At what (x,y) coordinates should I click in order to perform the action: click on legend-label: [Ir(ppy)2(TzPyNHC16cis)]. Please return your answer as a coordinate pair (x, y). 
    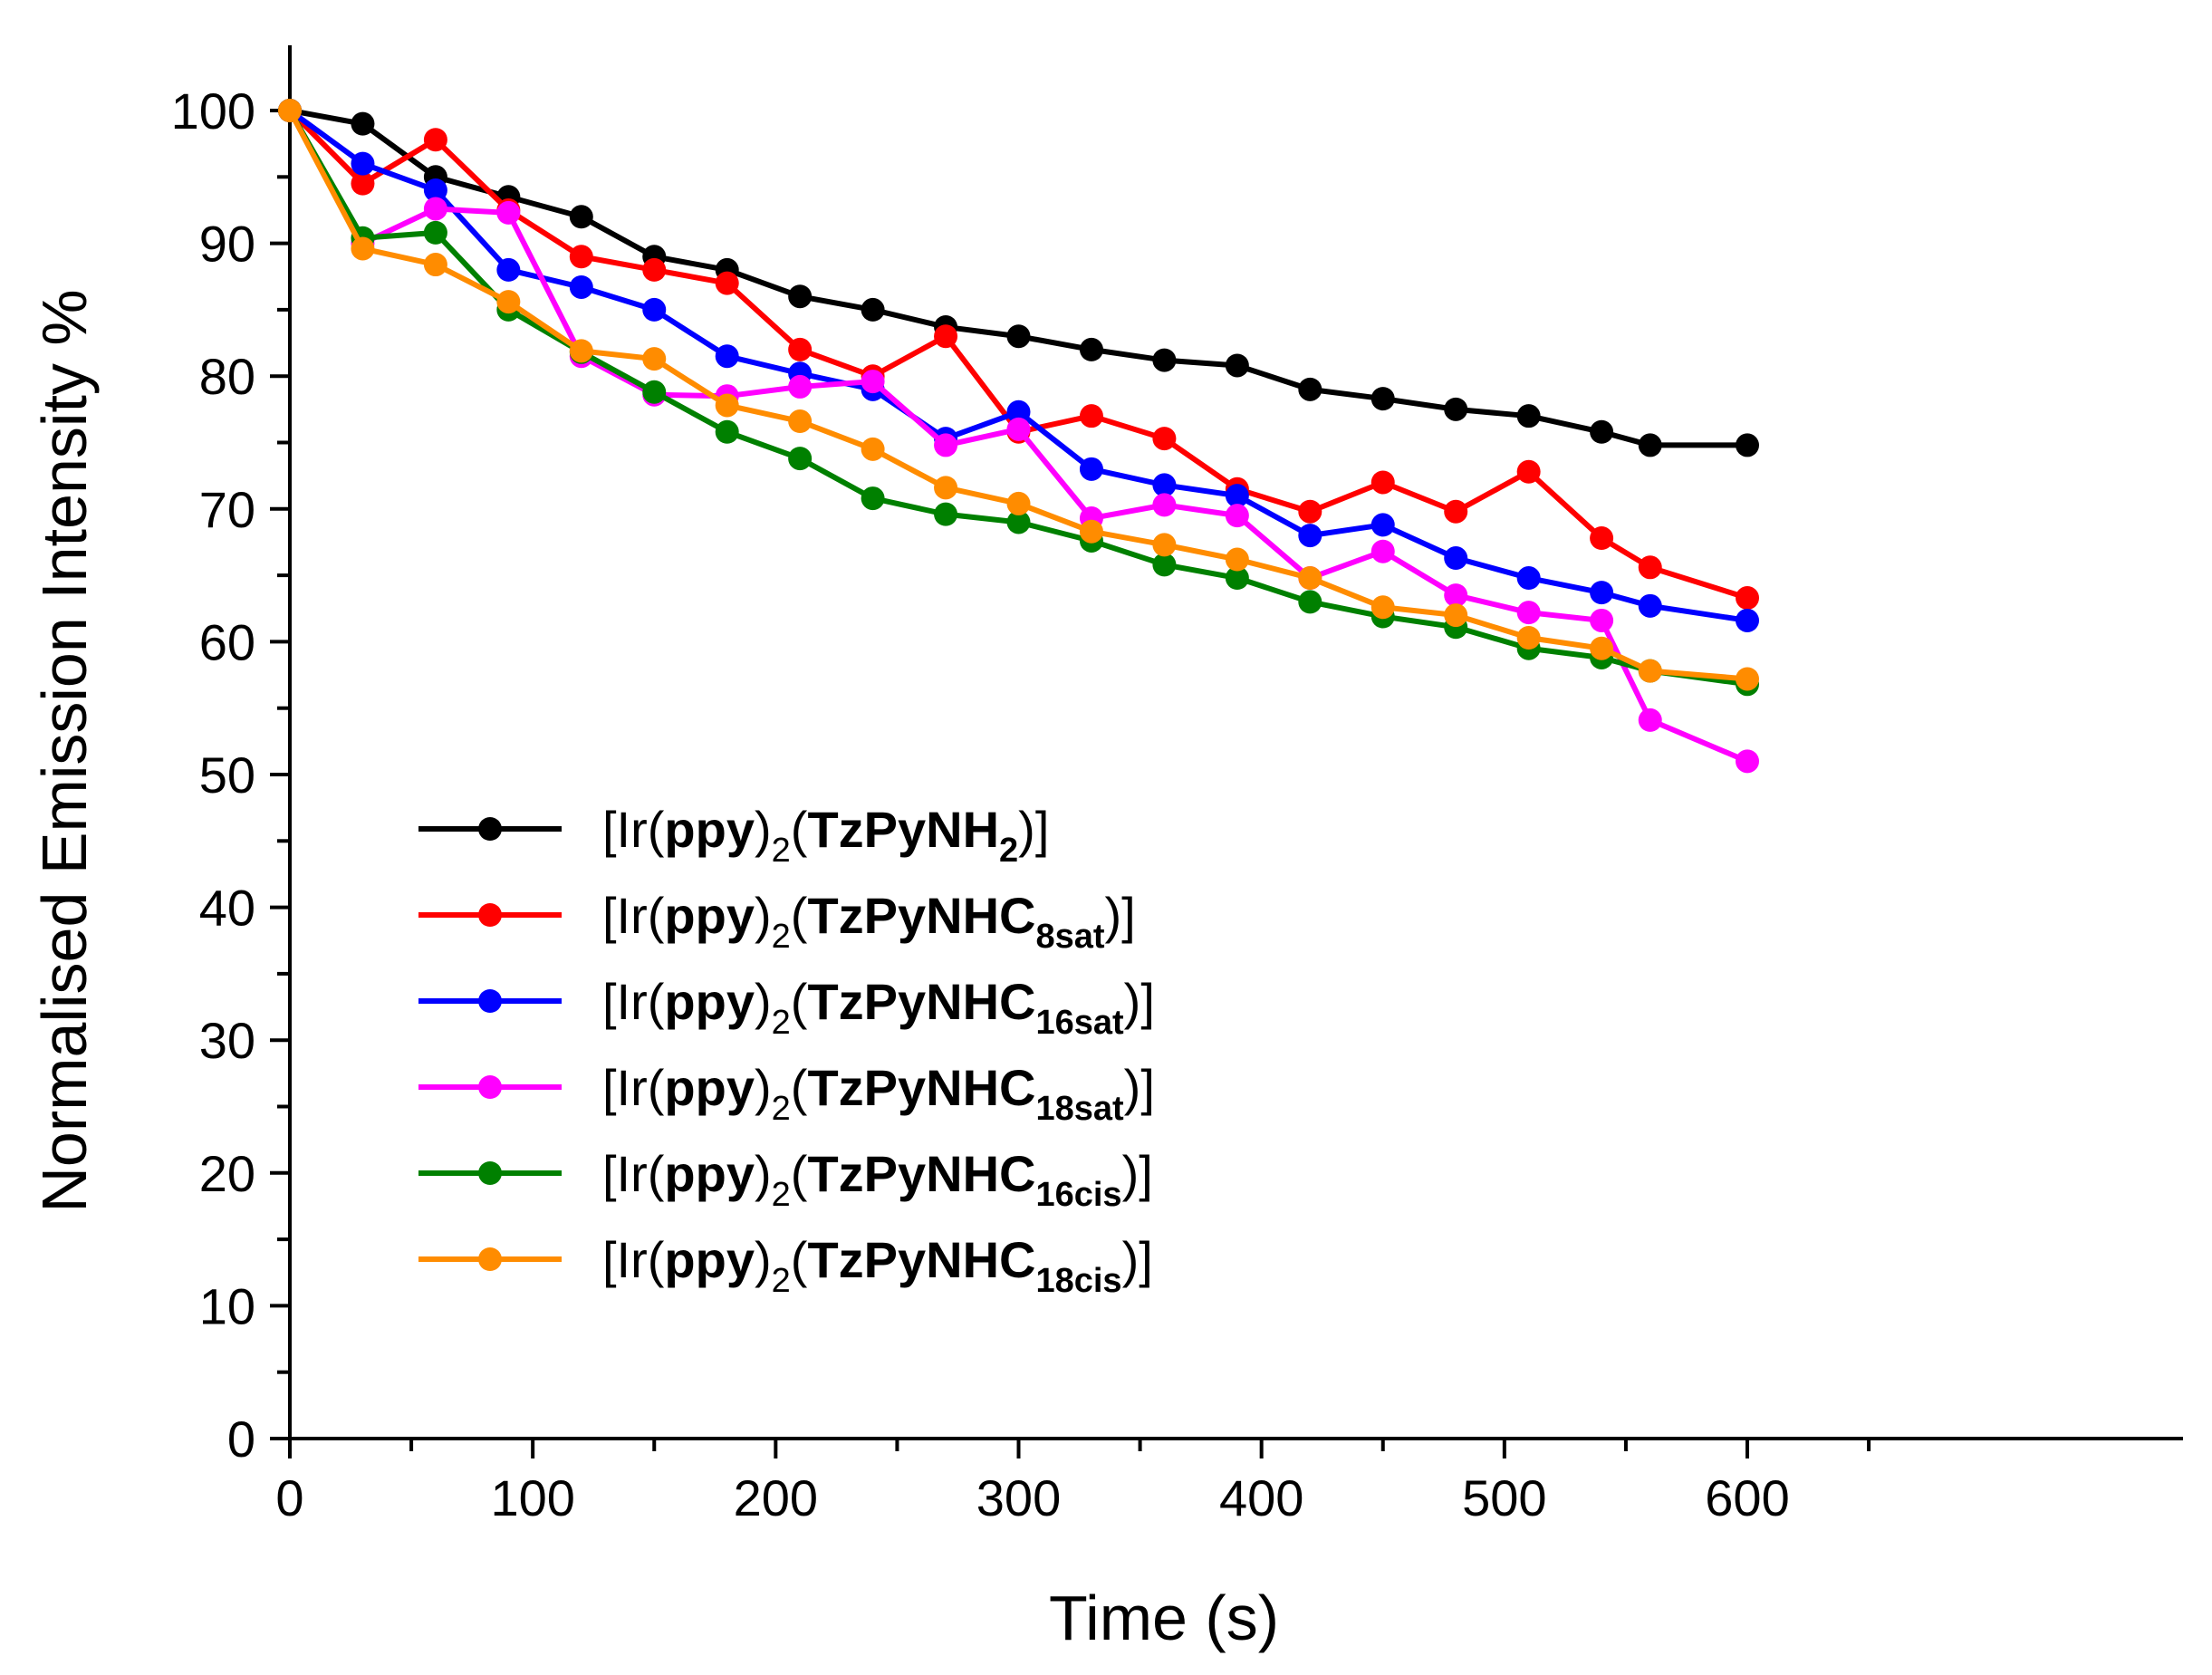
    Looking at the image, I should click on (878, 1180).